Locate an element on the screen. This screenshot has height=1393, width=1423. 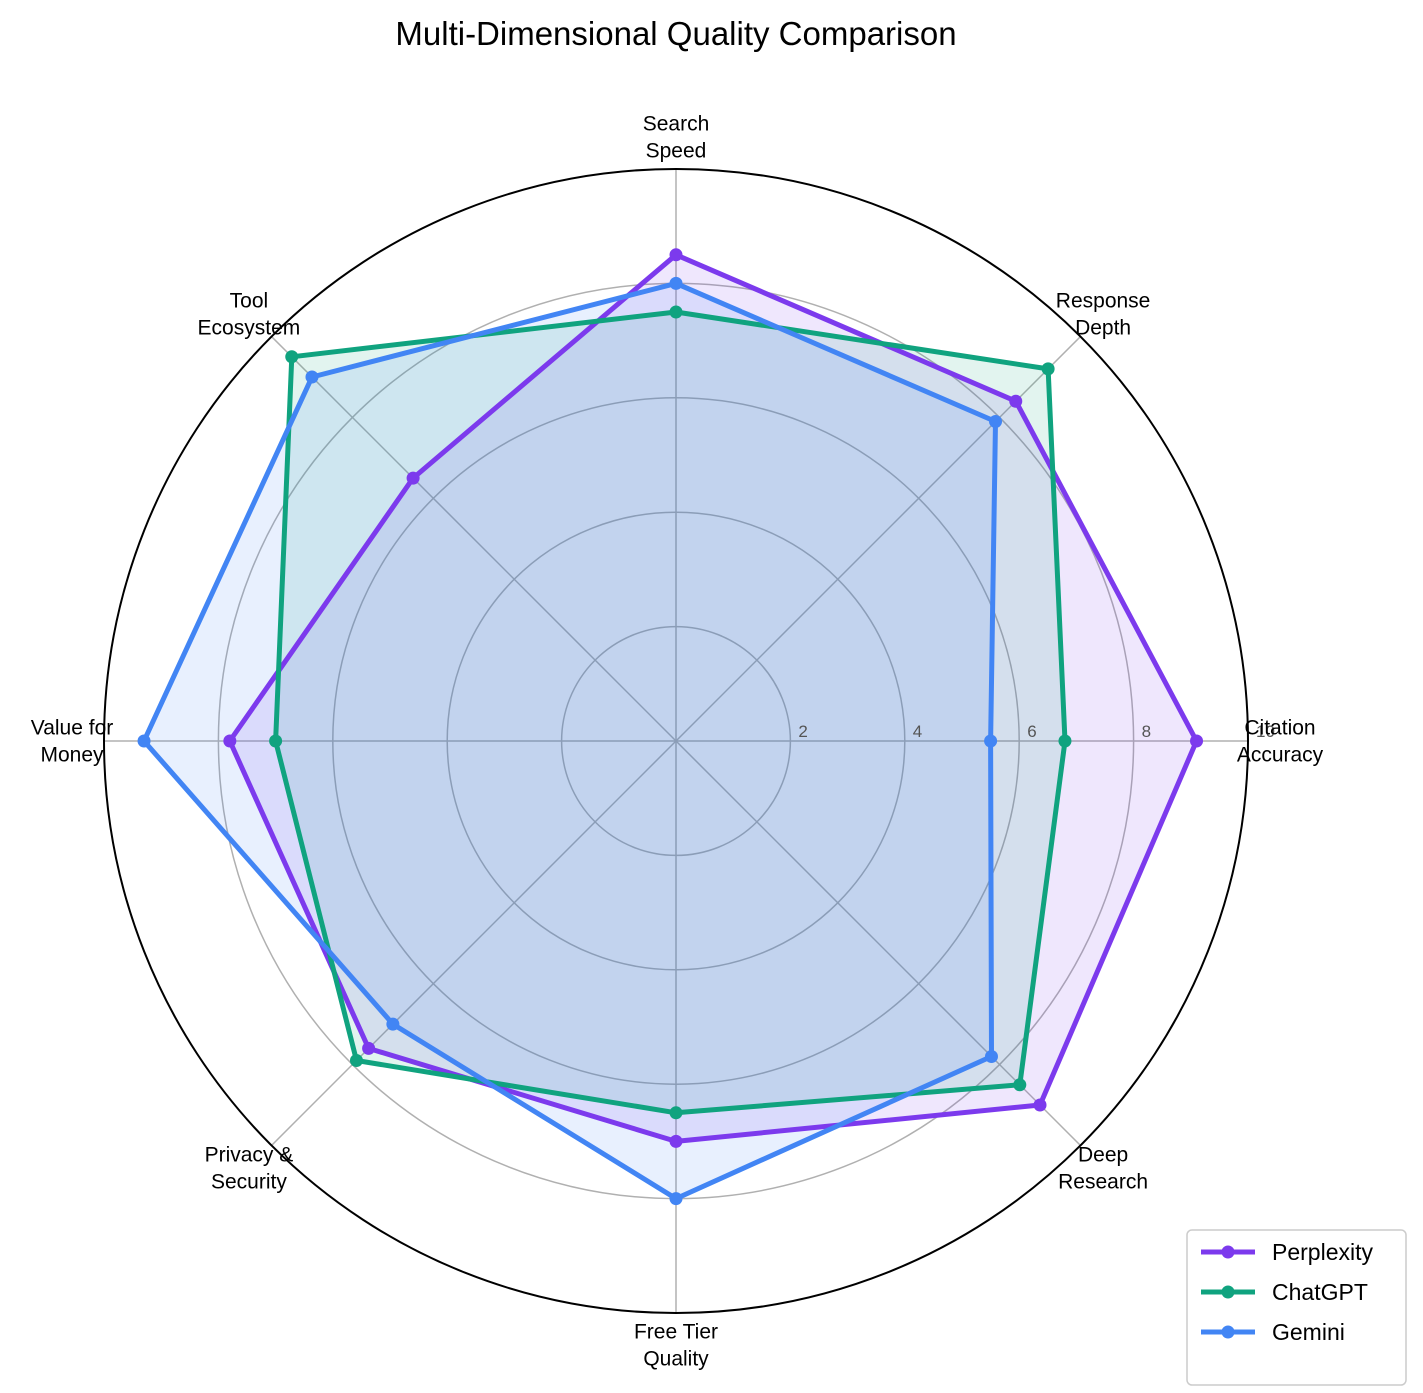
category-label: Response Depth is located at coordinates (1103, 314).